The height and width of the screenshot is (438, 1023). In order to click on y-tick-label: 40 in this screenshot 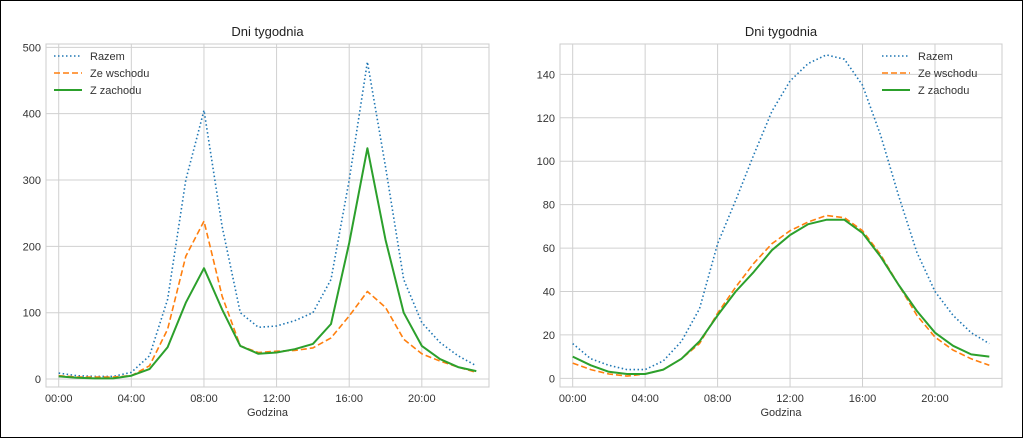, I will do `click(549, 292)`.